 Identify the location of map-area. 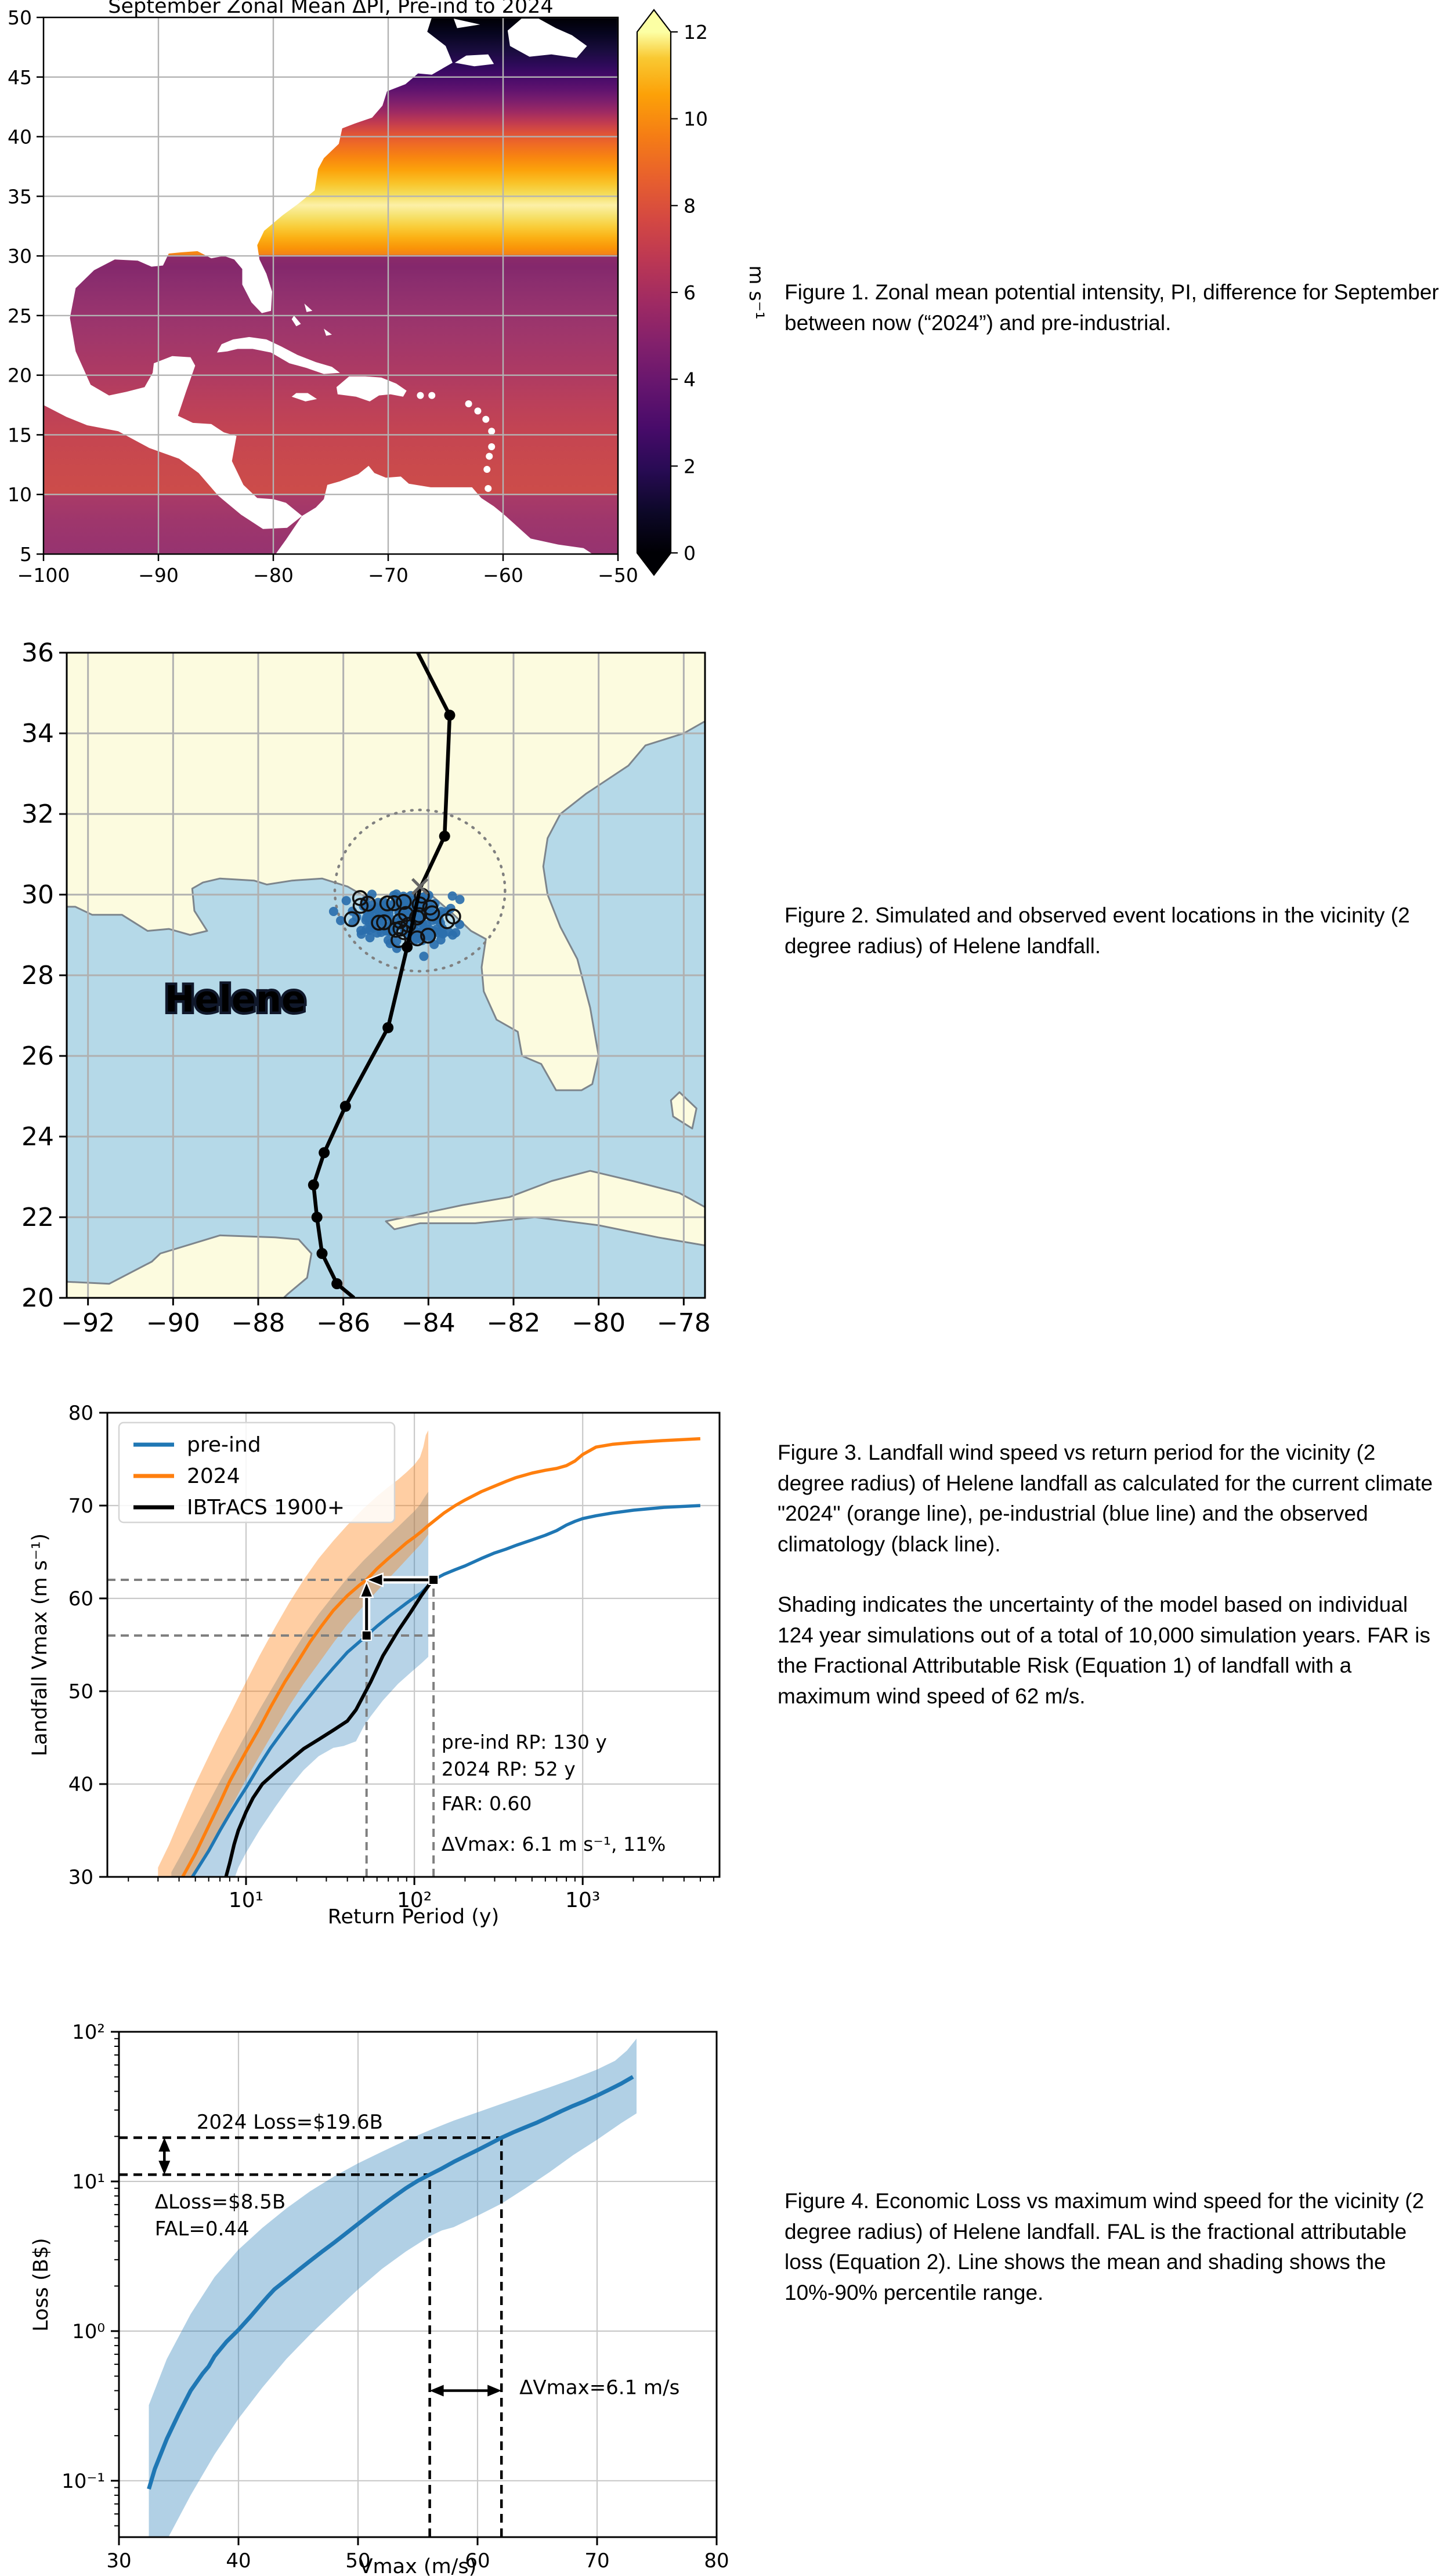
(331, 285).